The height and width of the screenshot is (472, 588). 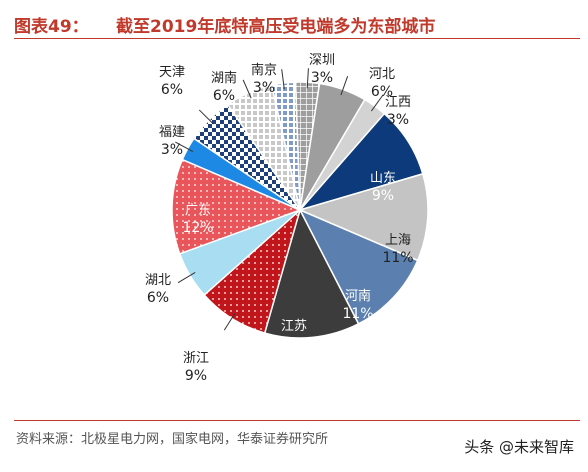 What do you see at coordinates (196, 376) in the screenshot?
I see `slice-value-8: 9%` at bounding box center [196, 376].